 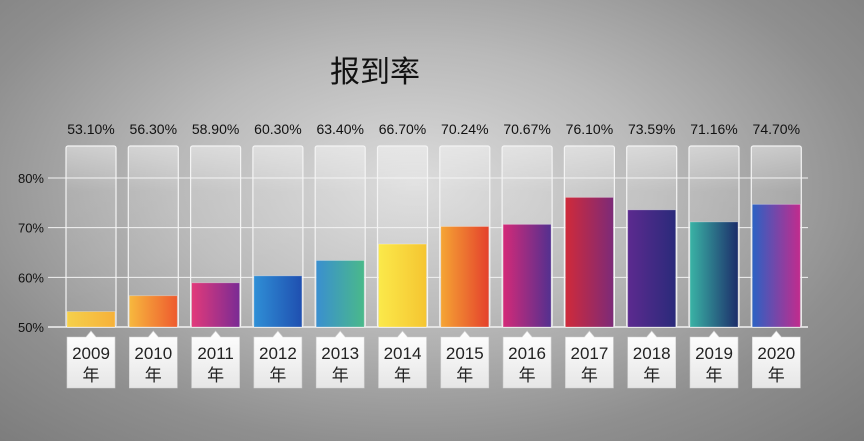 I want to click on x-tick-label: 2012, so click(x=278, y=353).